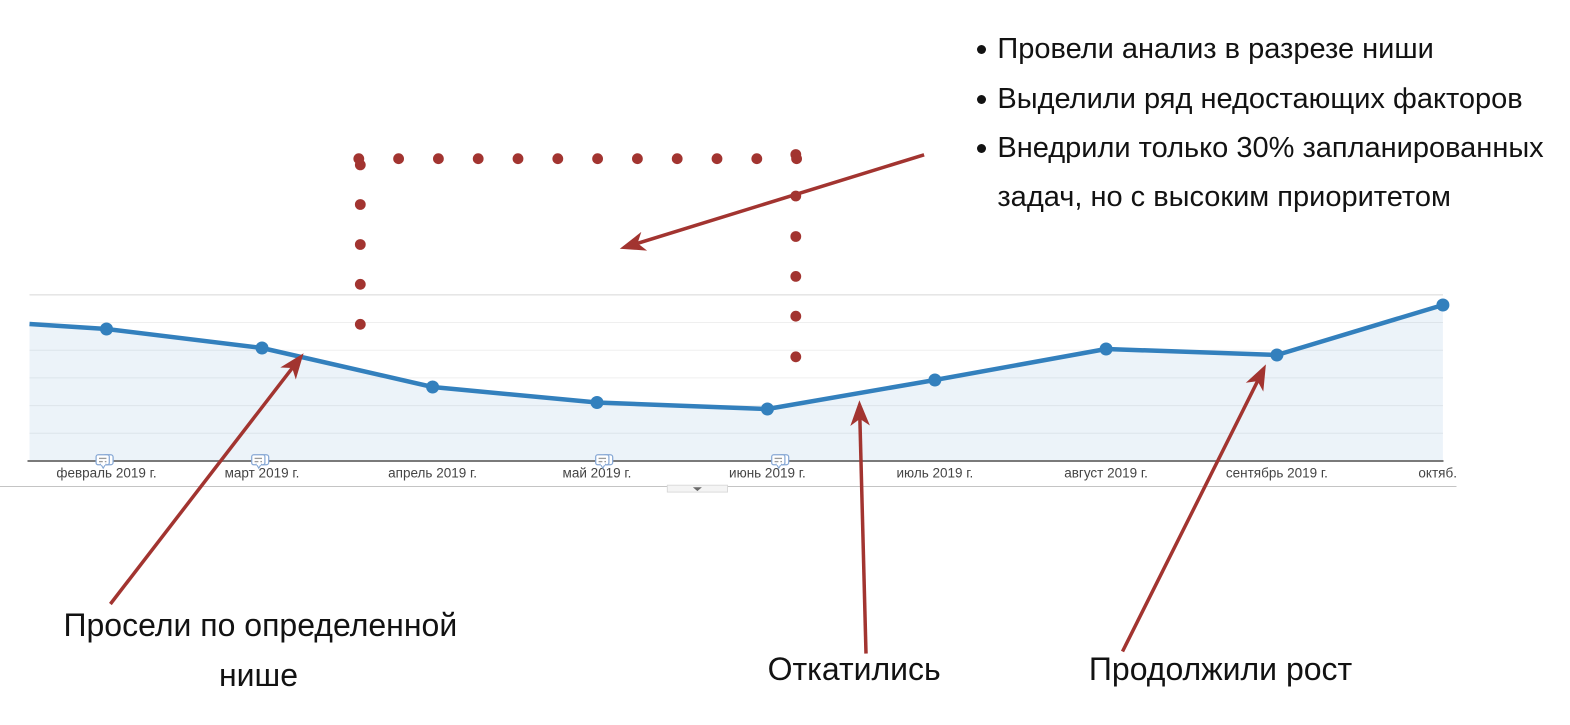 The image size is (1570, 725). What do you see at coordinates (262, 473) in the screenshot?
I see `svg-text: март 2019 г.` at bounding box center [262, 473].